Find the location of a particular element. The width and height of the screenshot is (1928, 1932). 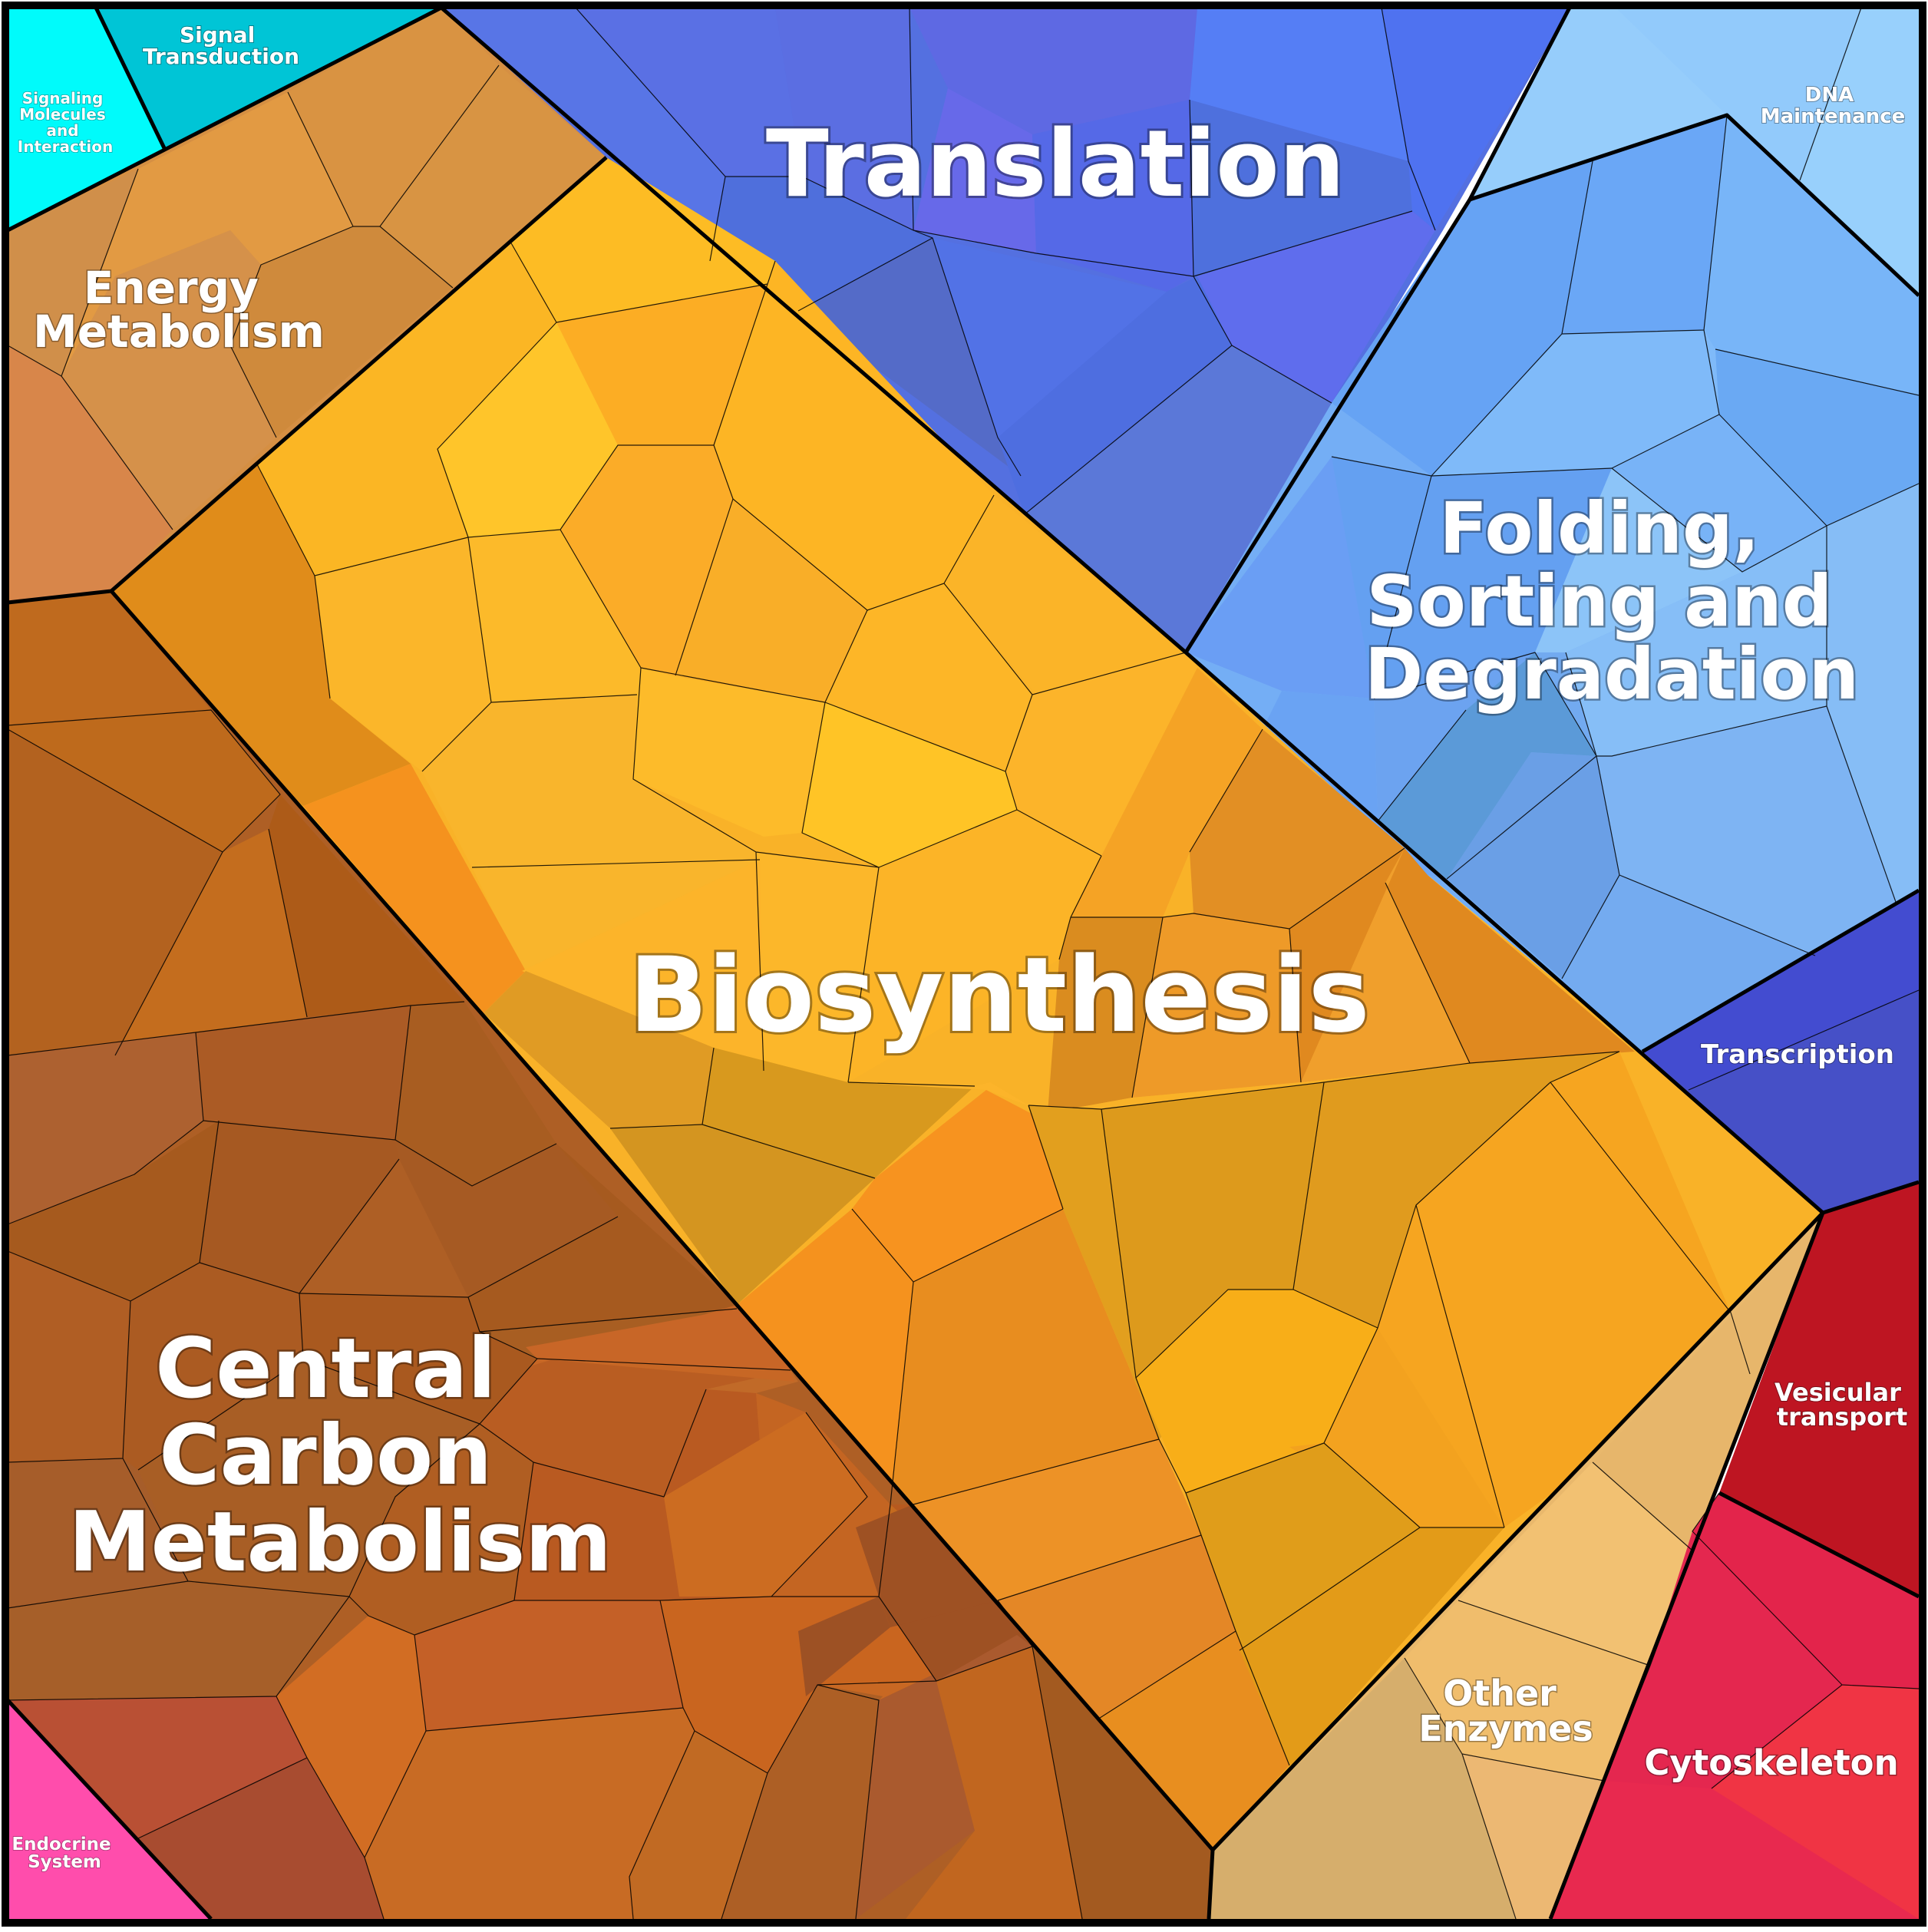

label-signal-transduction: Signal Transduction is located at coordinates (221, 45).